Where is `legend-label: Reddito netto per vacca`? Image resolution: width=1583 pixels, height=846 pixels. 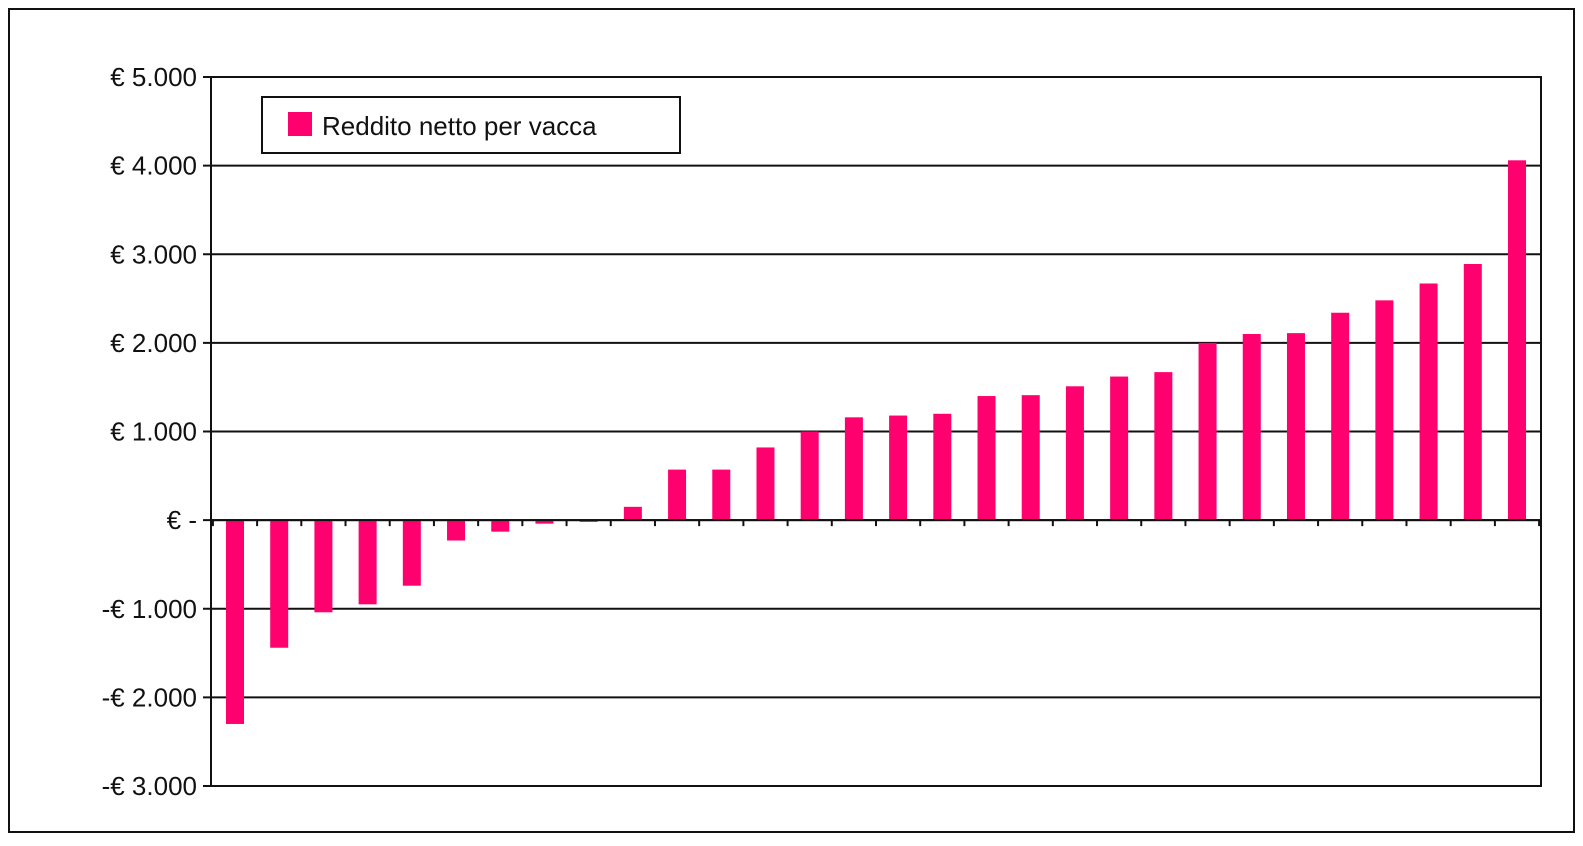
legend-label: Reddito netto per vacca is located at coordinates (459, 126).